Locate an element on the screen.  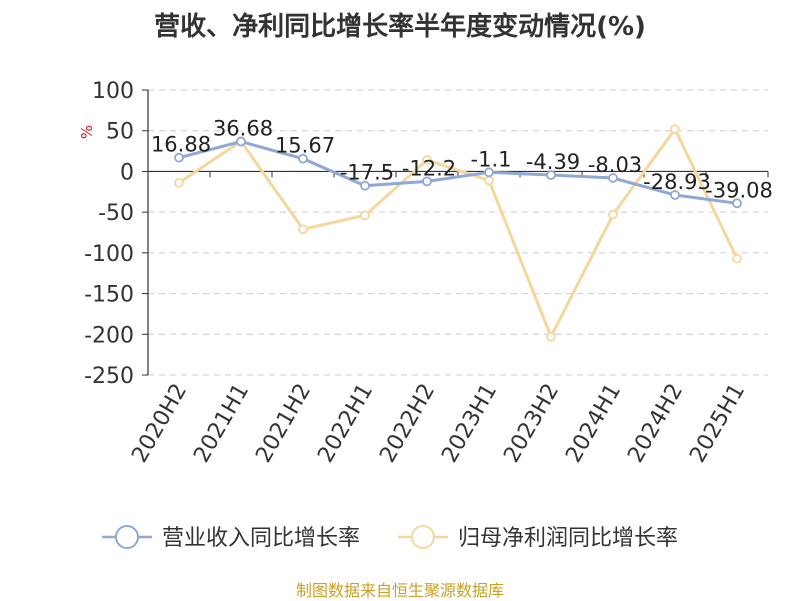
y-tick-label: -50 is located at coordinates (116, 213).